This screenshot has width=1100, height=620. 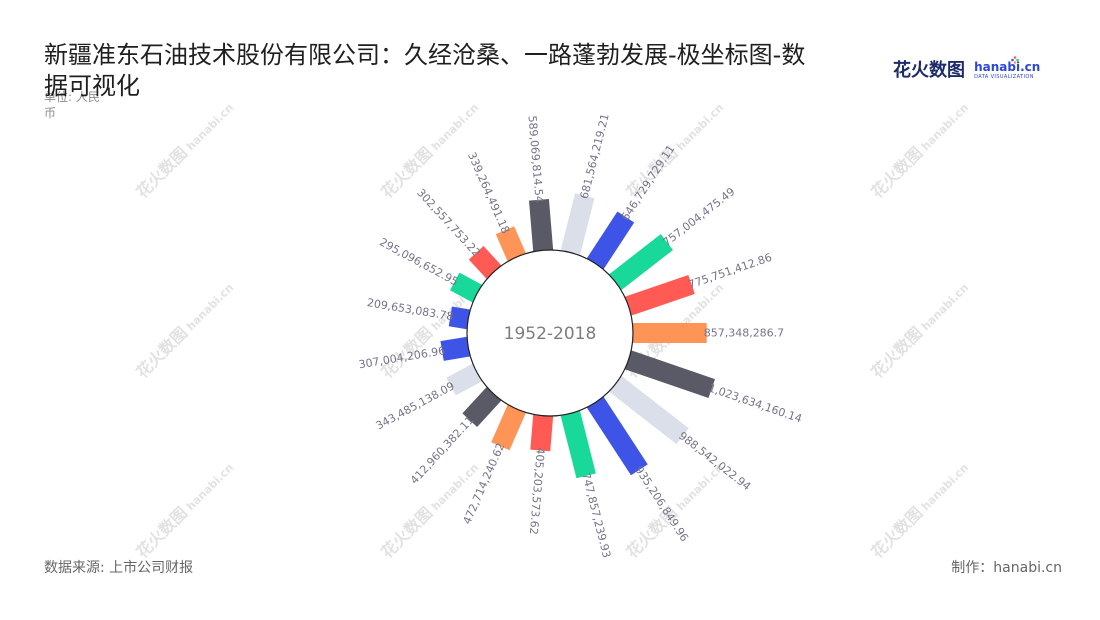 What do you see at coordinates (119, 568) in the screenshot?
I see `data-source-note: 数据来源: 上市公司财报` at bounding box center [119, 568].